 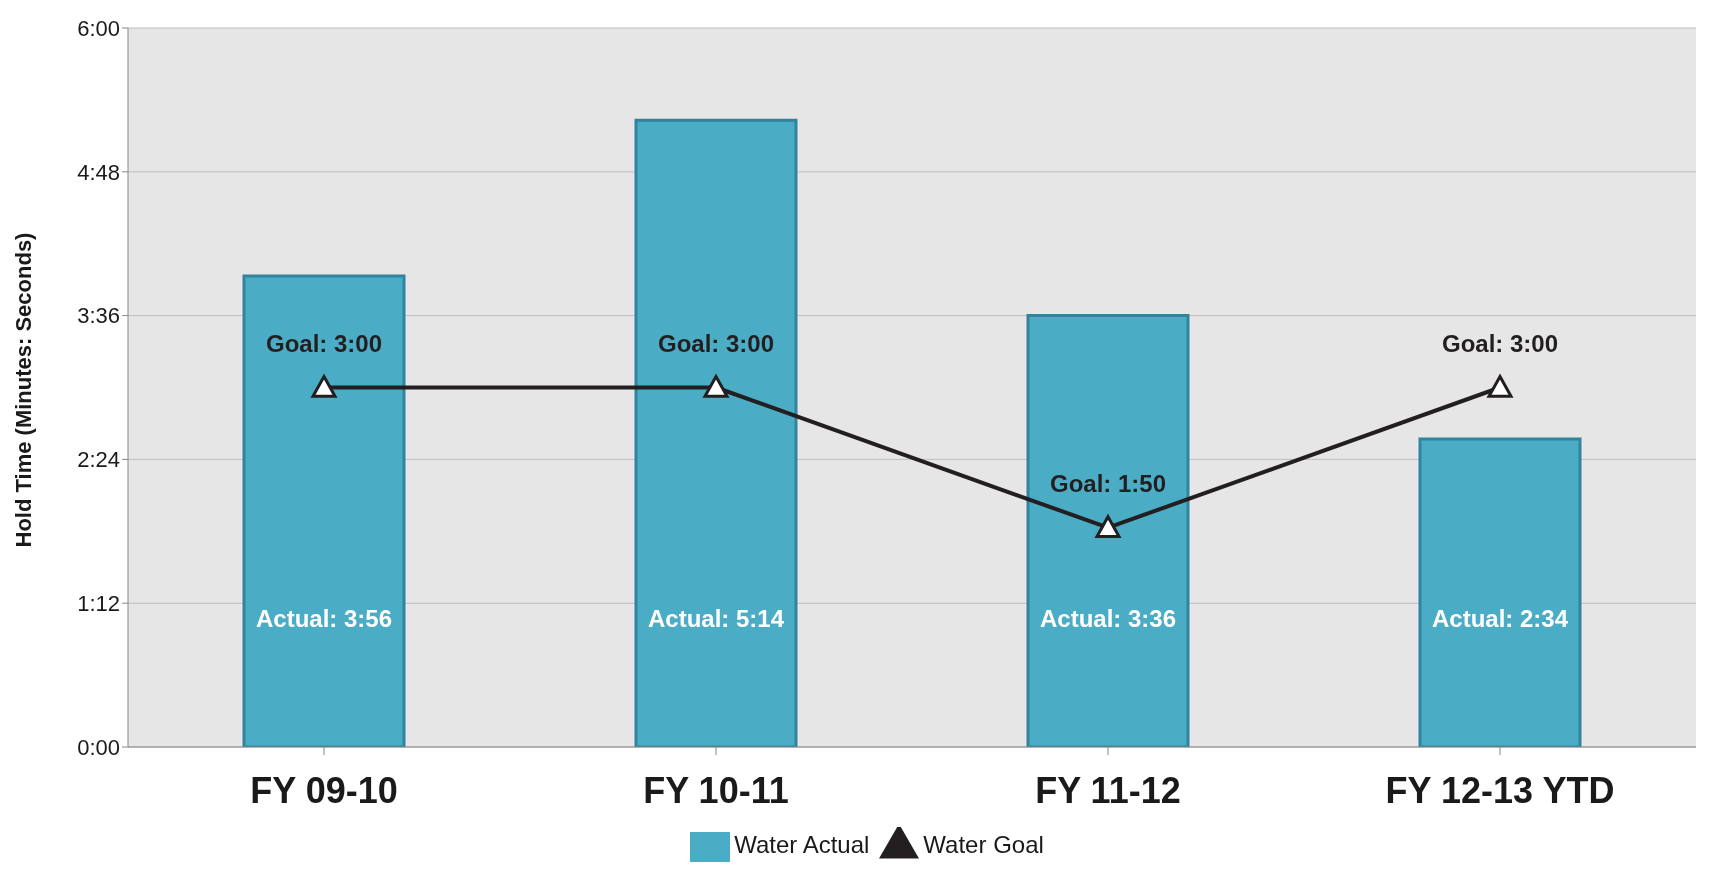 I want to click on data-label: Actual: 2:34, so click(x=1500, y=618).